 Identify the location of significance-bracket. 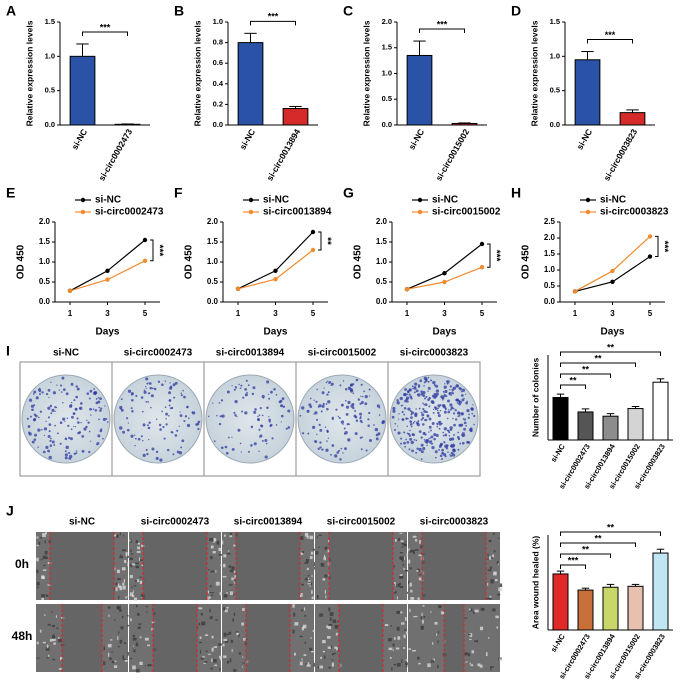
(610, 533).